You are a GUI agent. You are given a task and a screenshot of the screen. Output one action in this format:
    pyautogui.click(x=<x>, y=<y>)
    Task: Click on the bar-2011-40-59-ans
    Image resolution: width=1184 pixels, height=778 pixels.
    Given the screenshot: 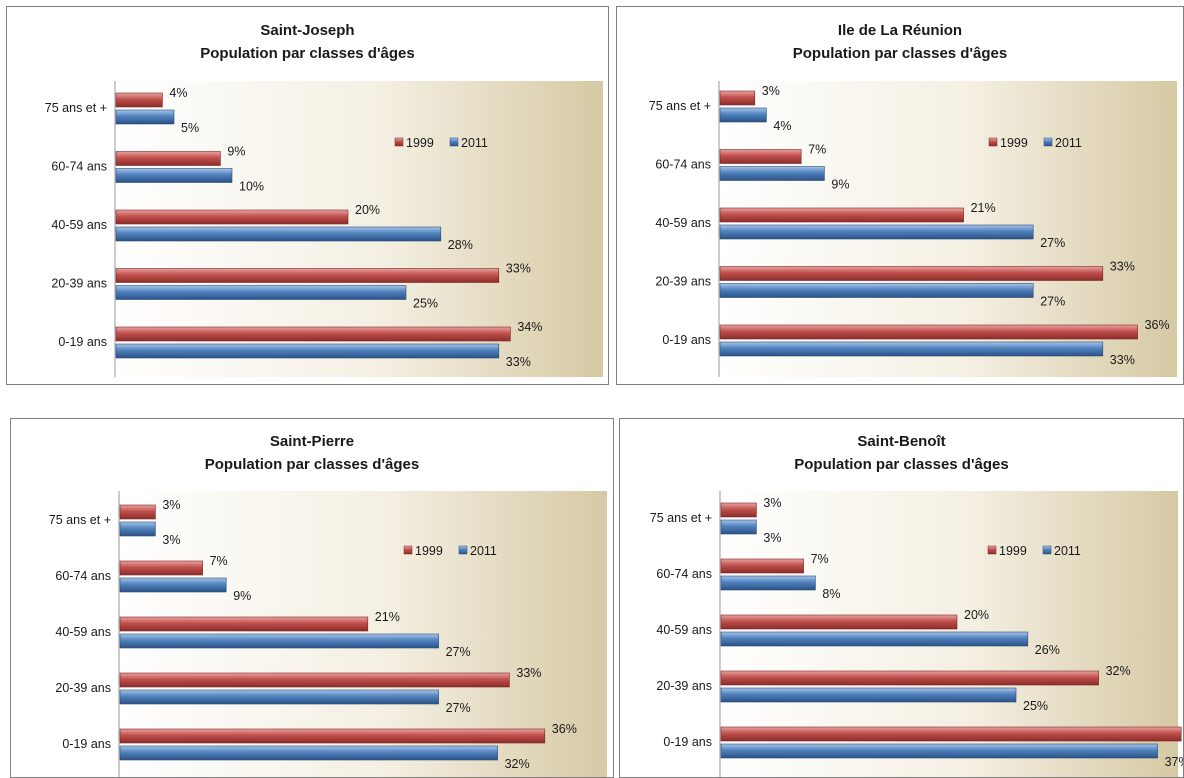 What is the action you would take?
    pyautogui.click(x=874, y=639)
    